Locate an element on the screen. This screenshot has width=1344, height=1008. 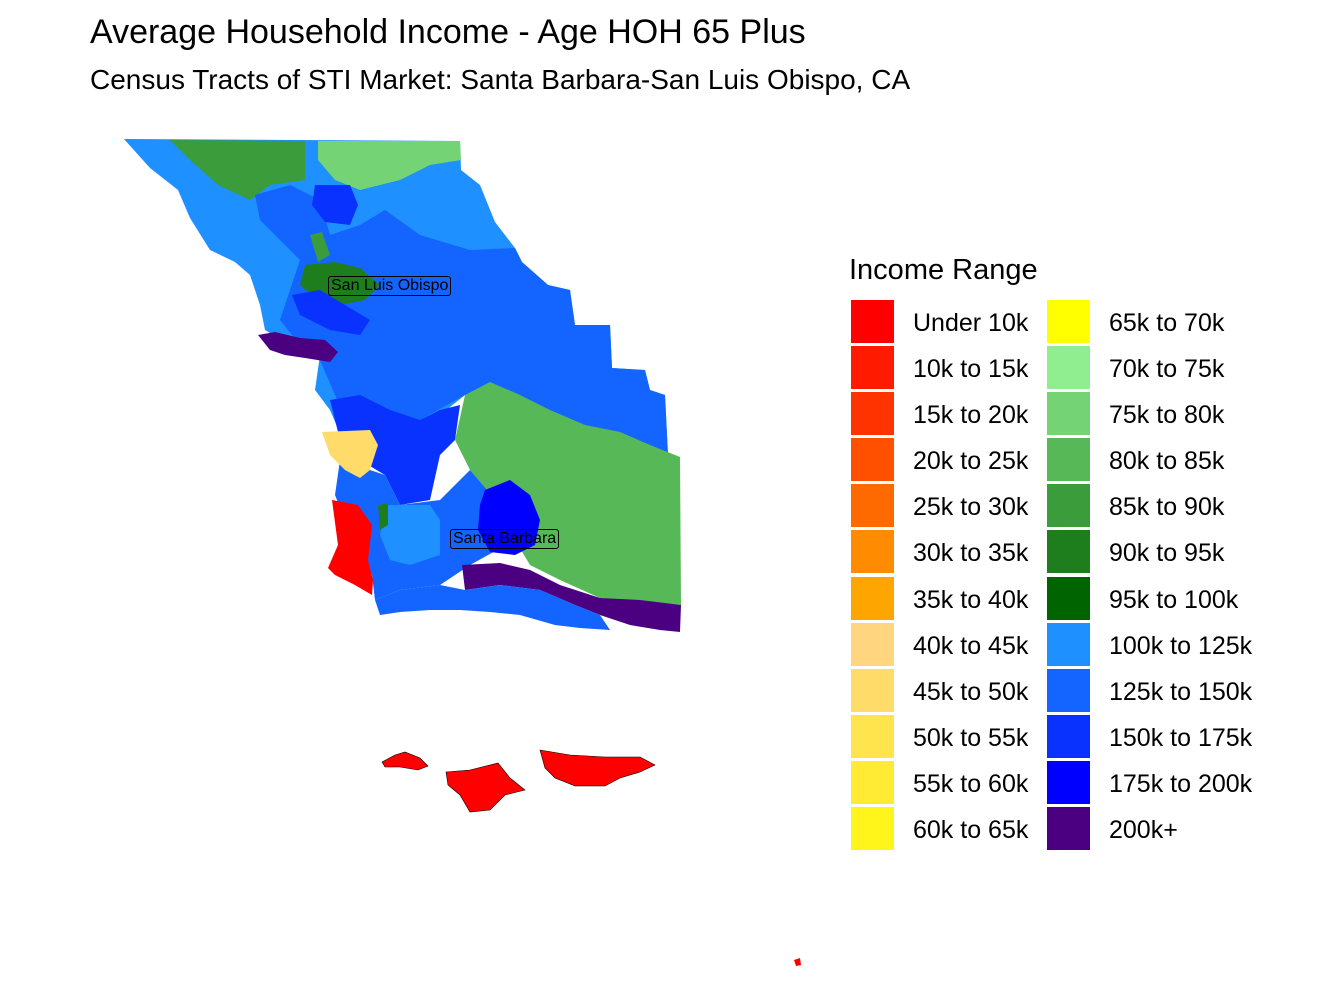
city-label-santa-barbara: Santa Barbara is located at coordinates (505, 539).